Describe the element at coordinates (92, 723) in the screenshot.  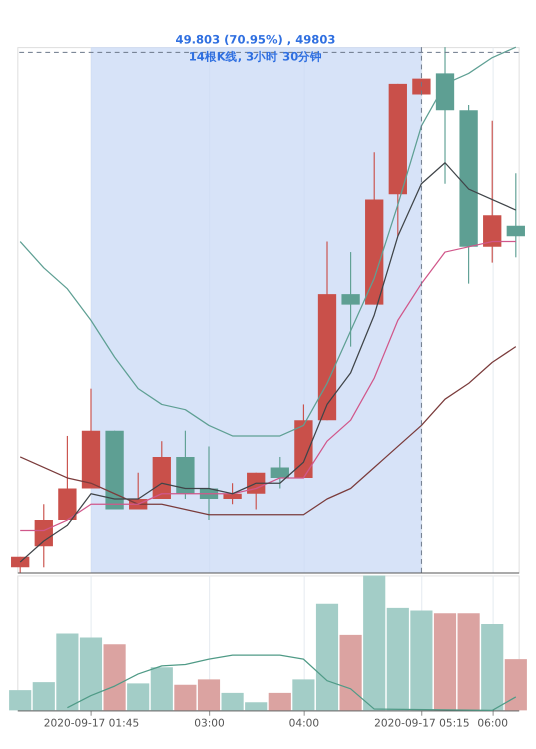
I see `x-tick-label: 2020-09-17 01:45` at that location.